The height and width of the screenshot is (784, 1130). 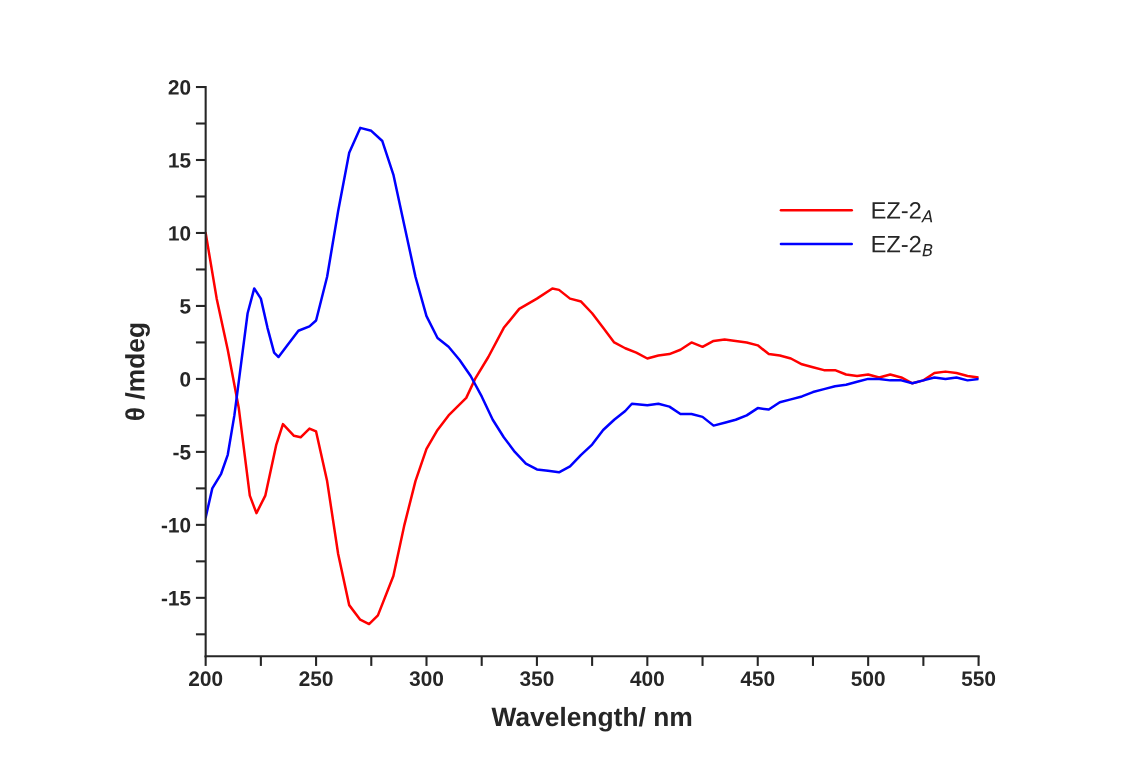 What do you see at coordinates (868, 679) in the screenshot?
I see `x-tick-label: 500` at bounding box center [868, 679].